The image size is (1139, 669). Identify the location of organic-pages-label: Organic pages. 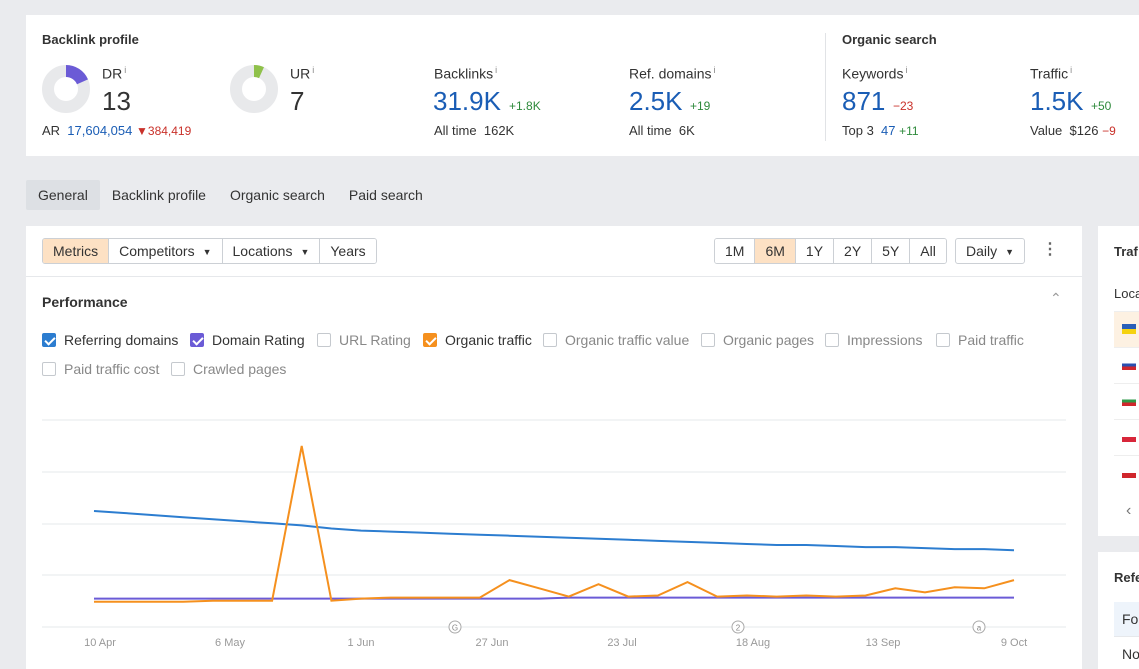
(769, 340).